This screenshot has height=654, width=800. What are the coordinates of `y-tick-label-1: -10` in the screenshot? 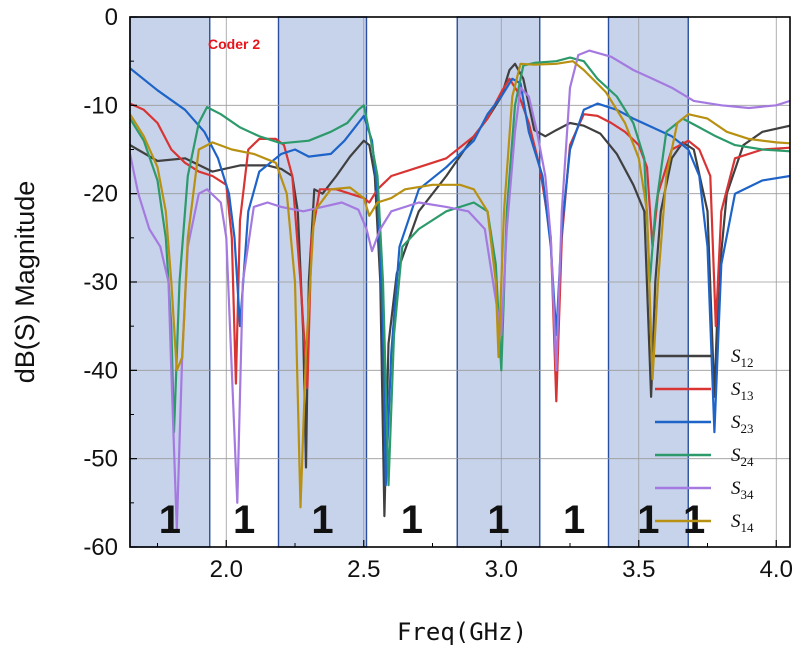 It's located at (100, 105).